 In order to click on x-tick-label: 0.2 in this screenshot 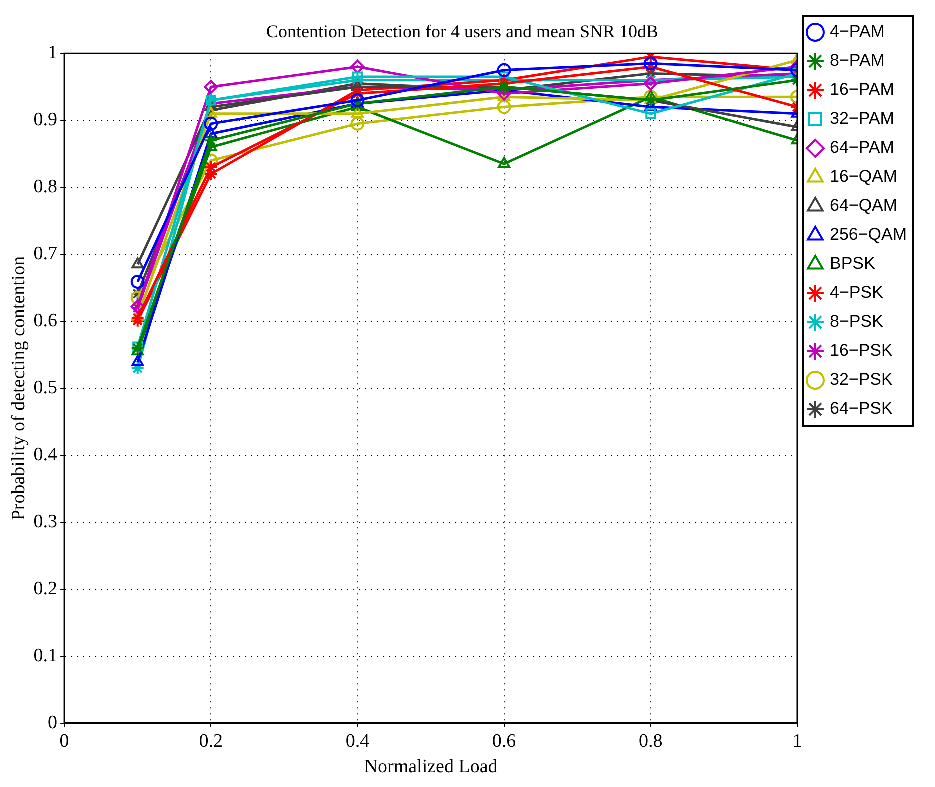, I will do `click(211, 741)`.